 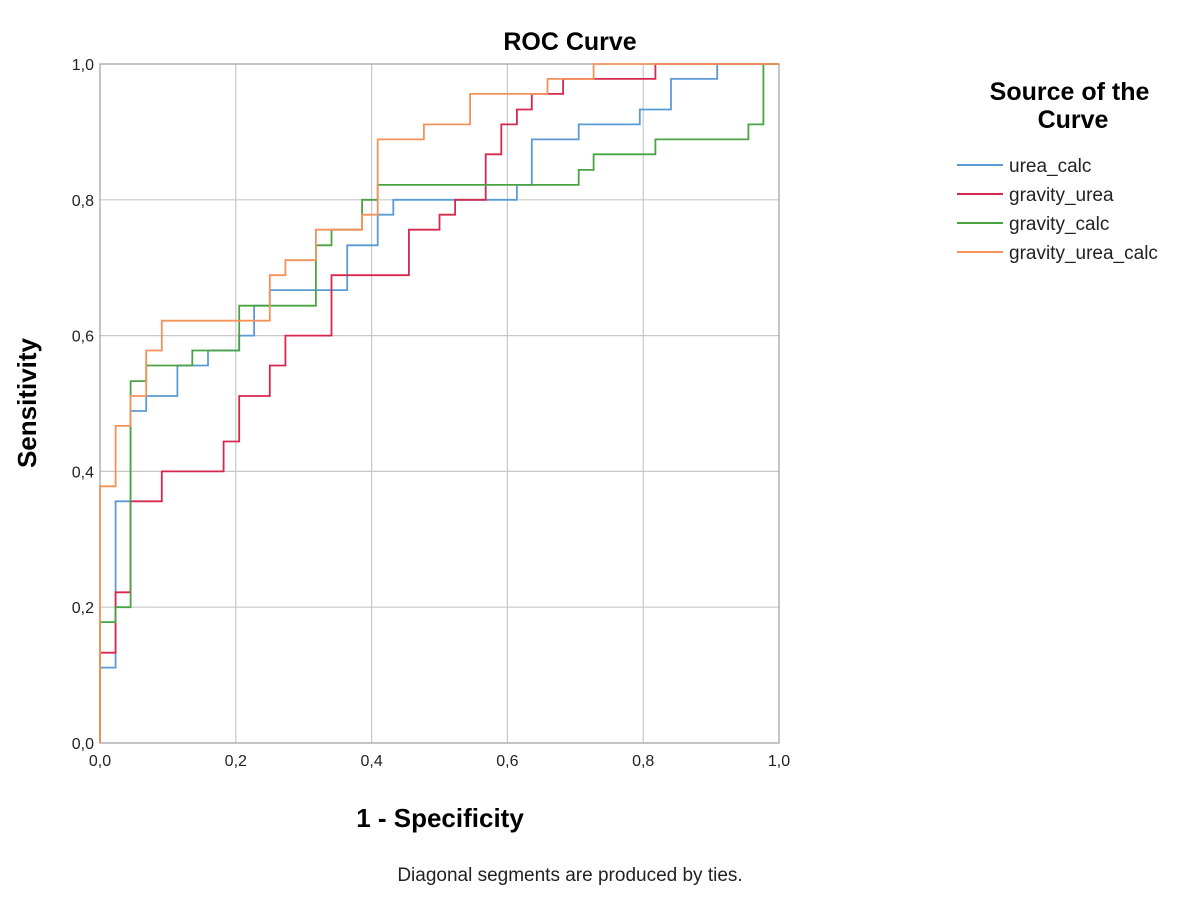 I want to click on y-tick-label: 0,6, so click(x=83, y=337).